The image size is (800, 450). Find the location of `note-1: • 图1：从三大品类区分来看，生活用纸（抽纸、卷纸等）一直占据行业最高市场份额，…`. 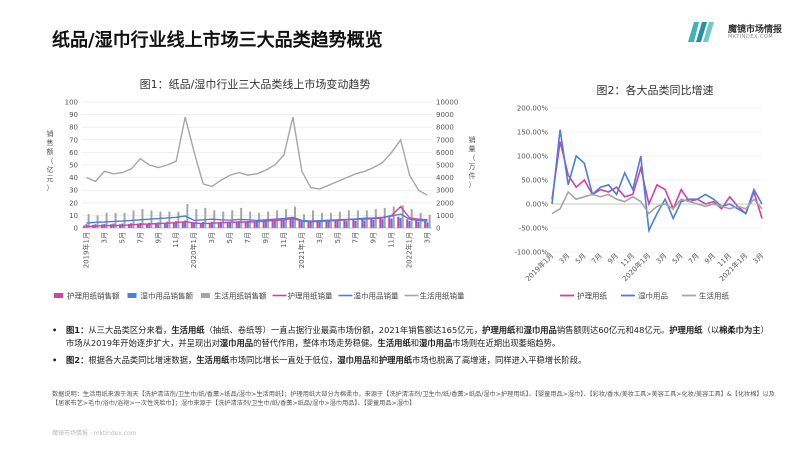

note-1: • 图1：从三大品类区分来看，生活用纸（抽纸、卷纸等）一直占据行业最高市场份额，… is located at coordinates (410, 336).